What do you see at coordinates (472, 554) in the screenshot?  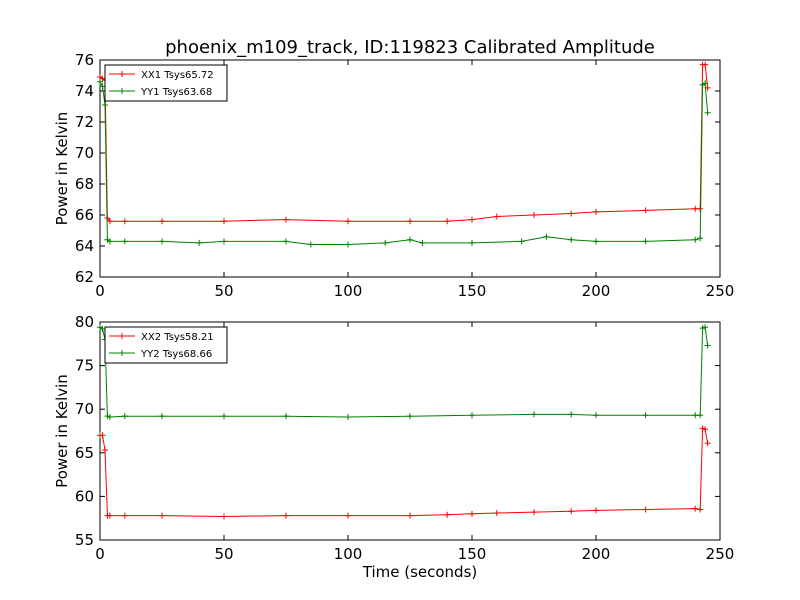 I see `panel2-xtick-label: 150` at bounding box center [472, 554].